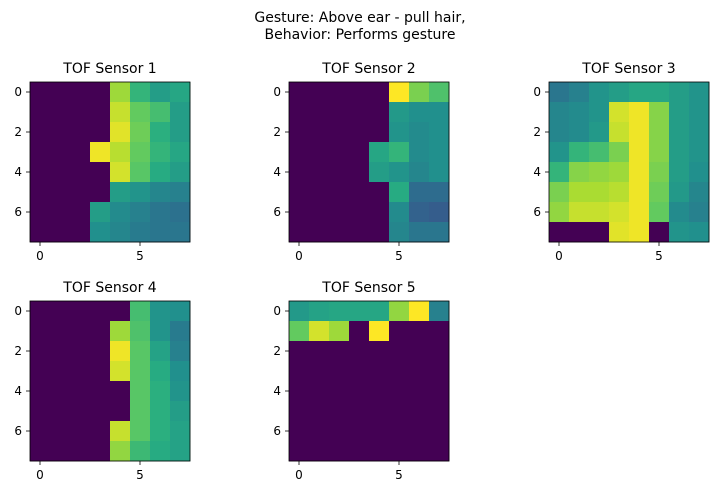  I want to click on panel-title: TOF Sensor 2, so click(368, 69).